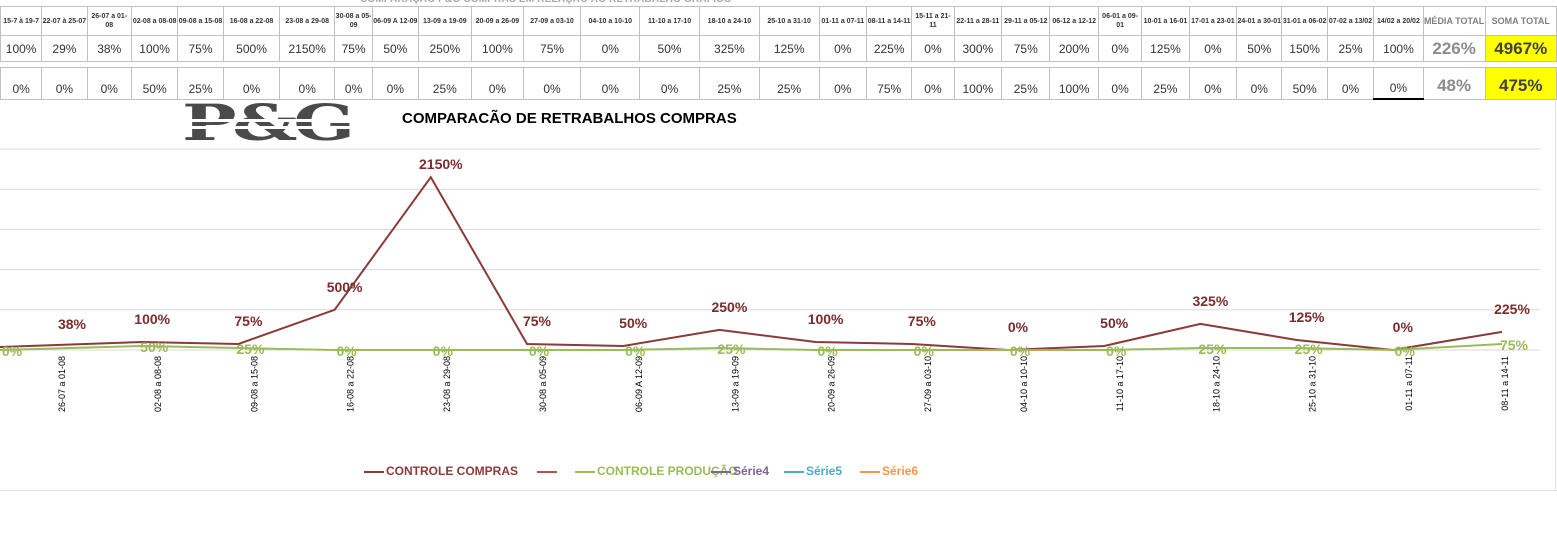 This screenshot has width=1557, height=548. I want to click on column-header: 02-08 a 08-08, so click(154, 21).